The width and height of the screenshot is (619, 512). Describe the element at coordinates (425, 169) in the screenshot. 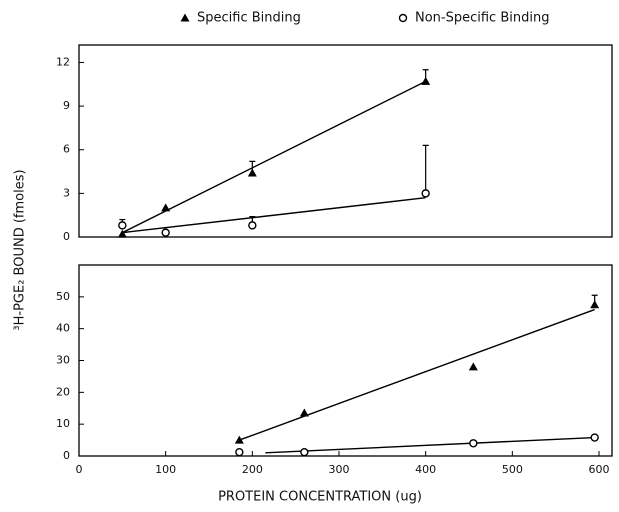

I see `error-bar` at that location.